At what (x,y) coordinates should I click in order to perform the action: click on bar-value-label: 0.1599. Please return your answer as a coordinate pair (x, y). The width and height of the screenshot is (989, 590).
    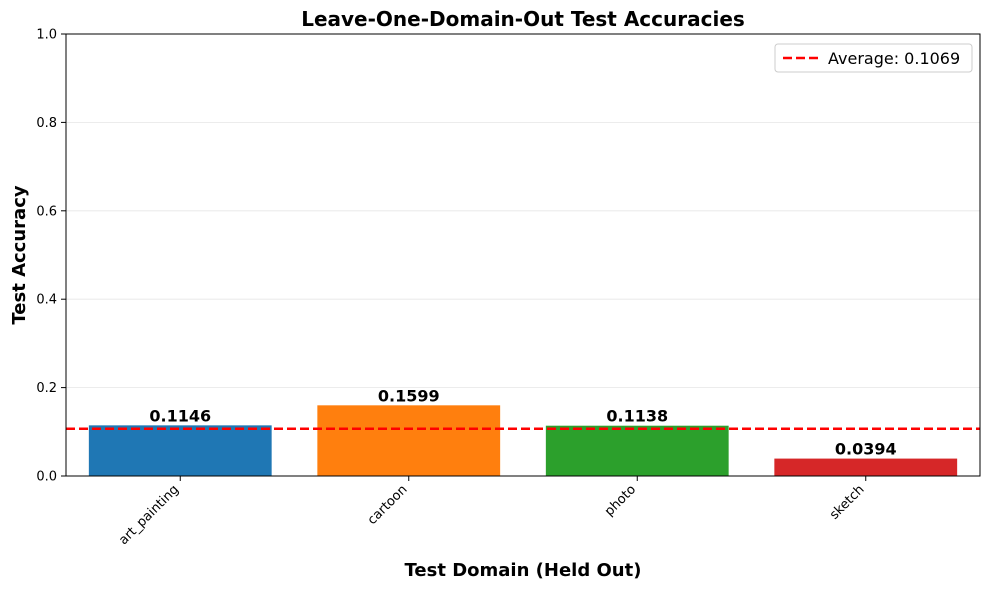
    Looking at the image, I should click on (409, 395).